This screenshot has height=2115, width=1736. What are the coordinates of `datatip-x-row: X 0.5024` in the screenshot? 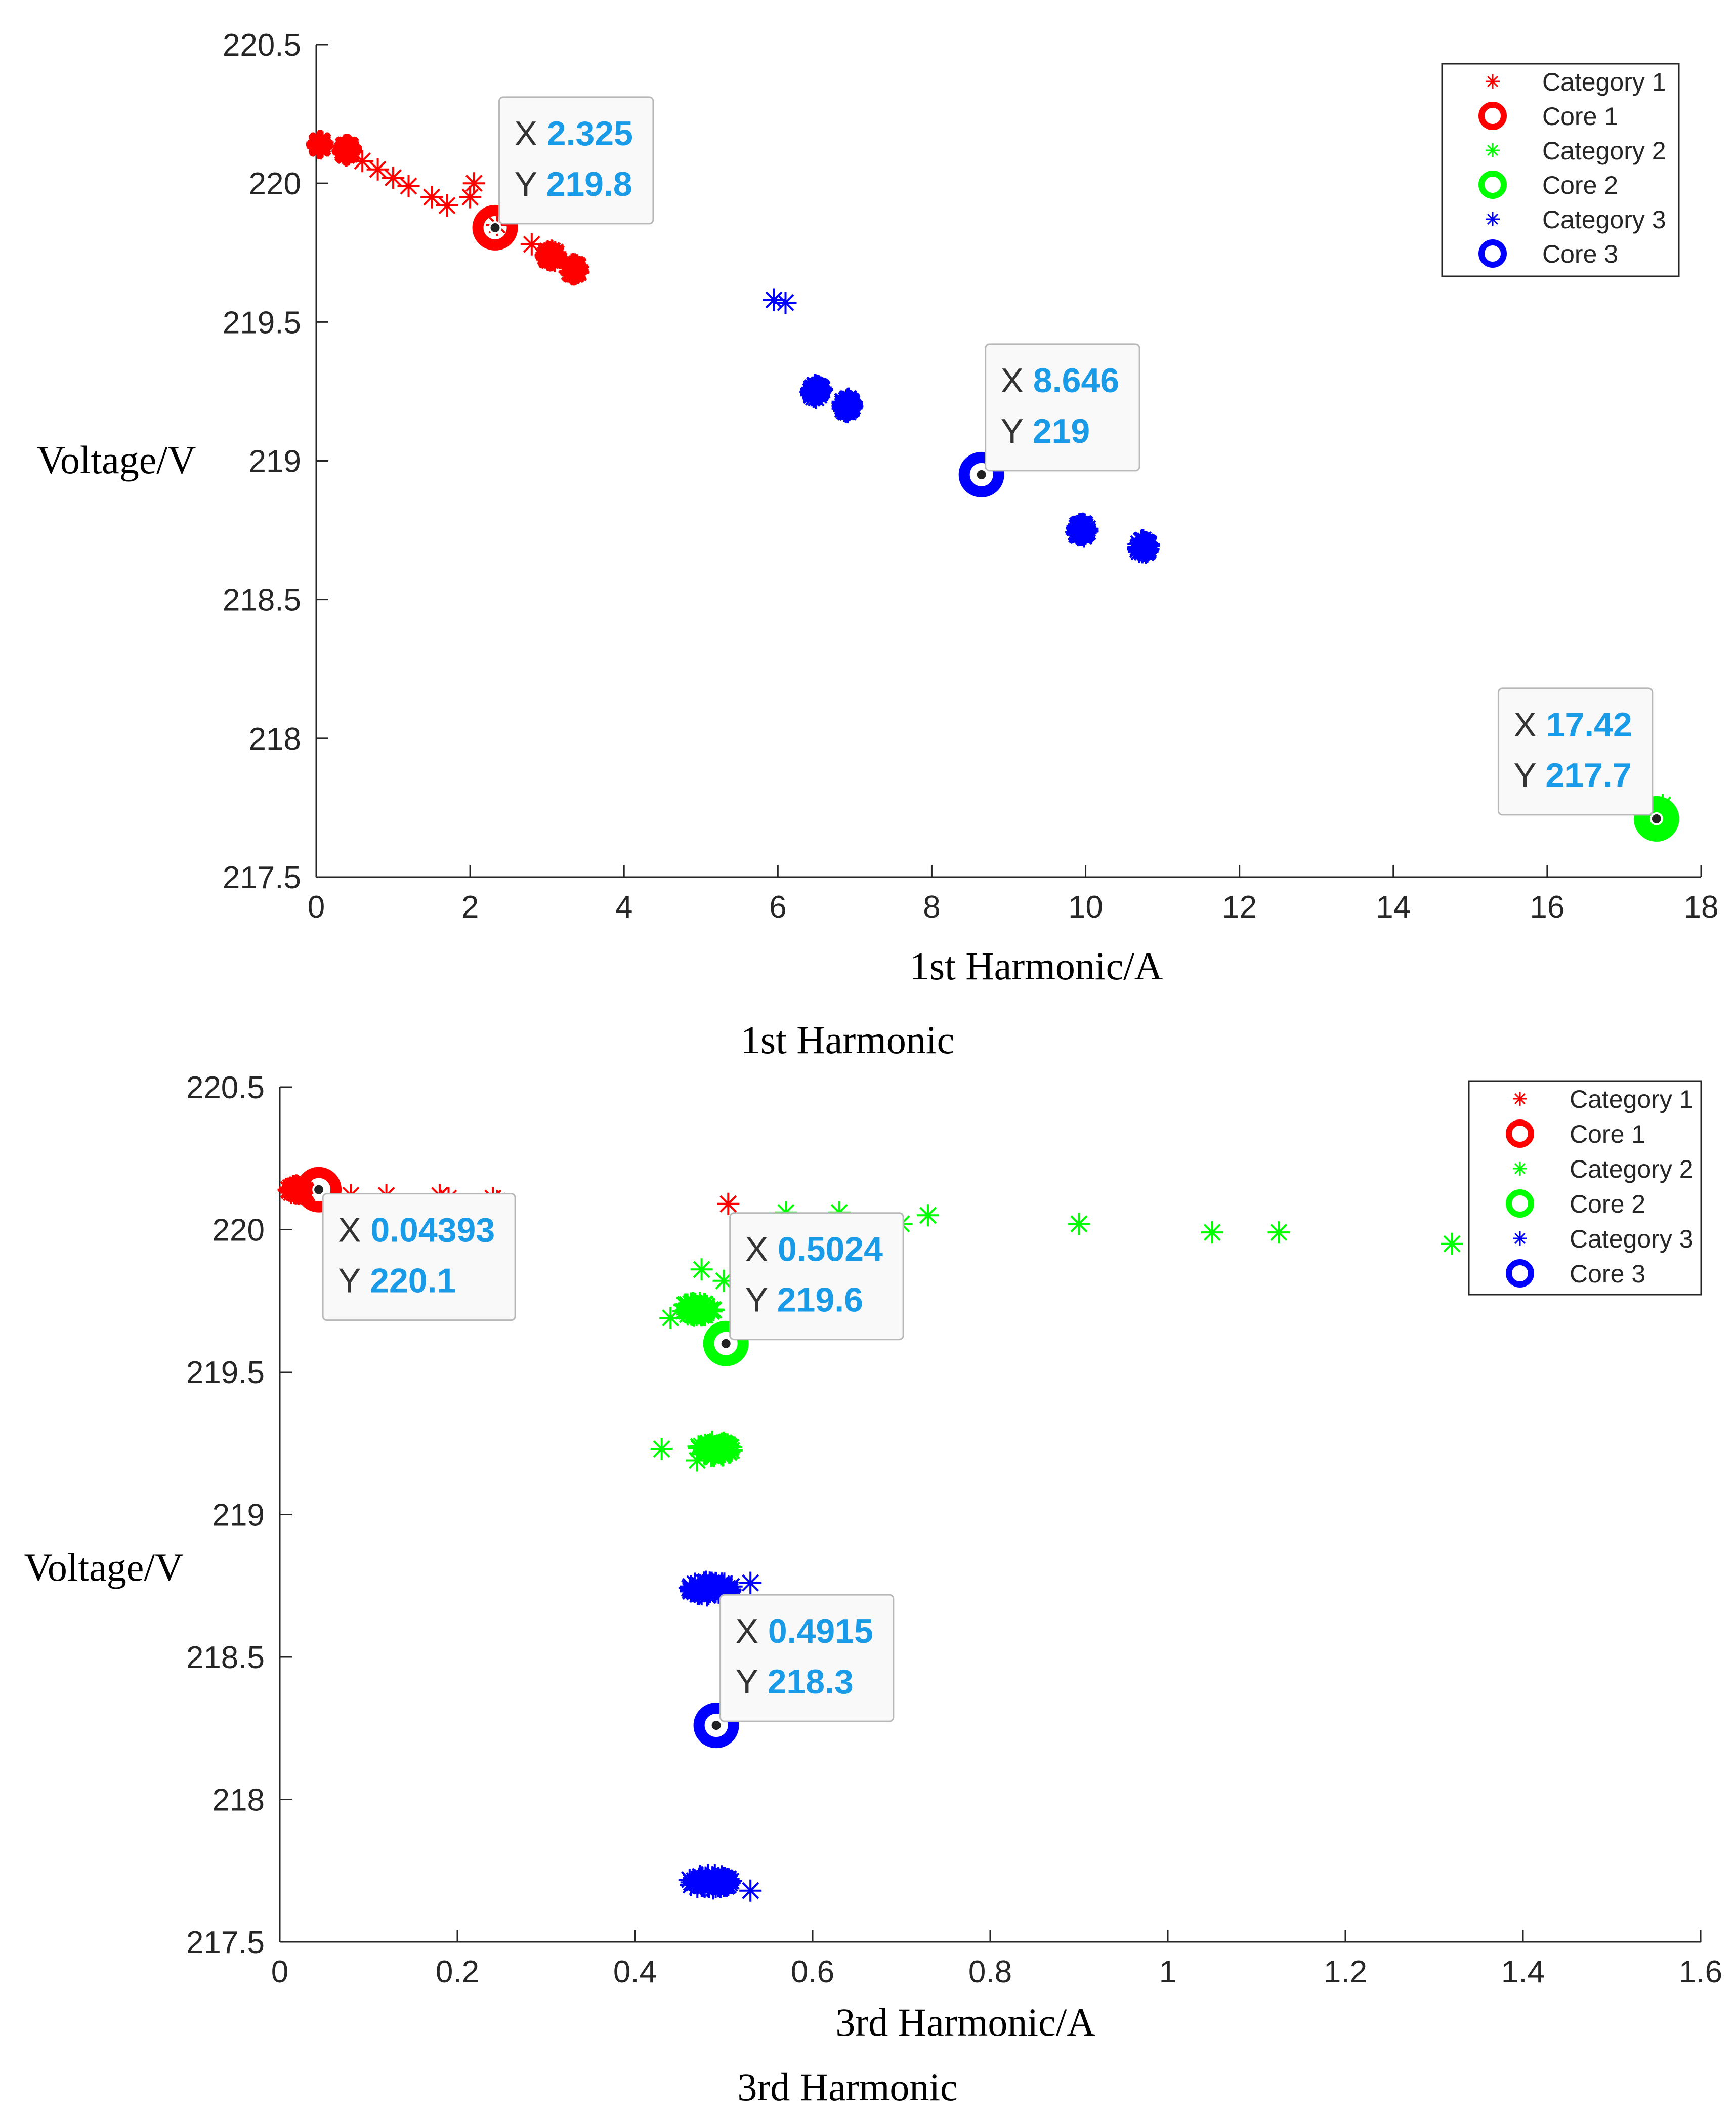 It's located at (814, 1250).